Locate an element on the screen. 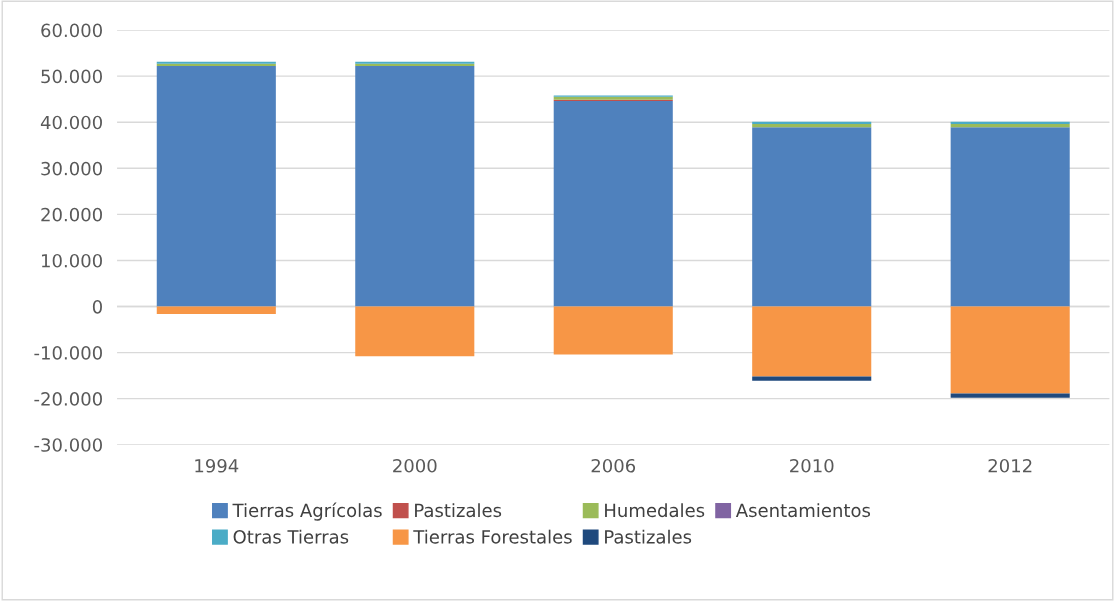 The height and width of the screenshot is (601, 1115). x-tick-label: 2000 is located at coordinates (415, 465).